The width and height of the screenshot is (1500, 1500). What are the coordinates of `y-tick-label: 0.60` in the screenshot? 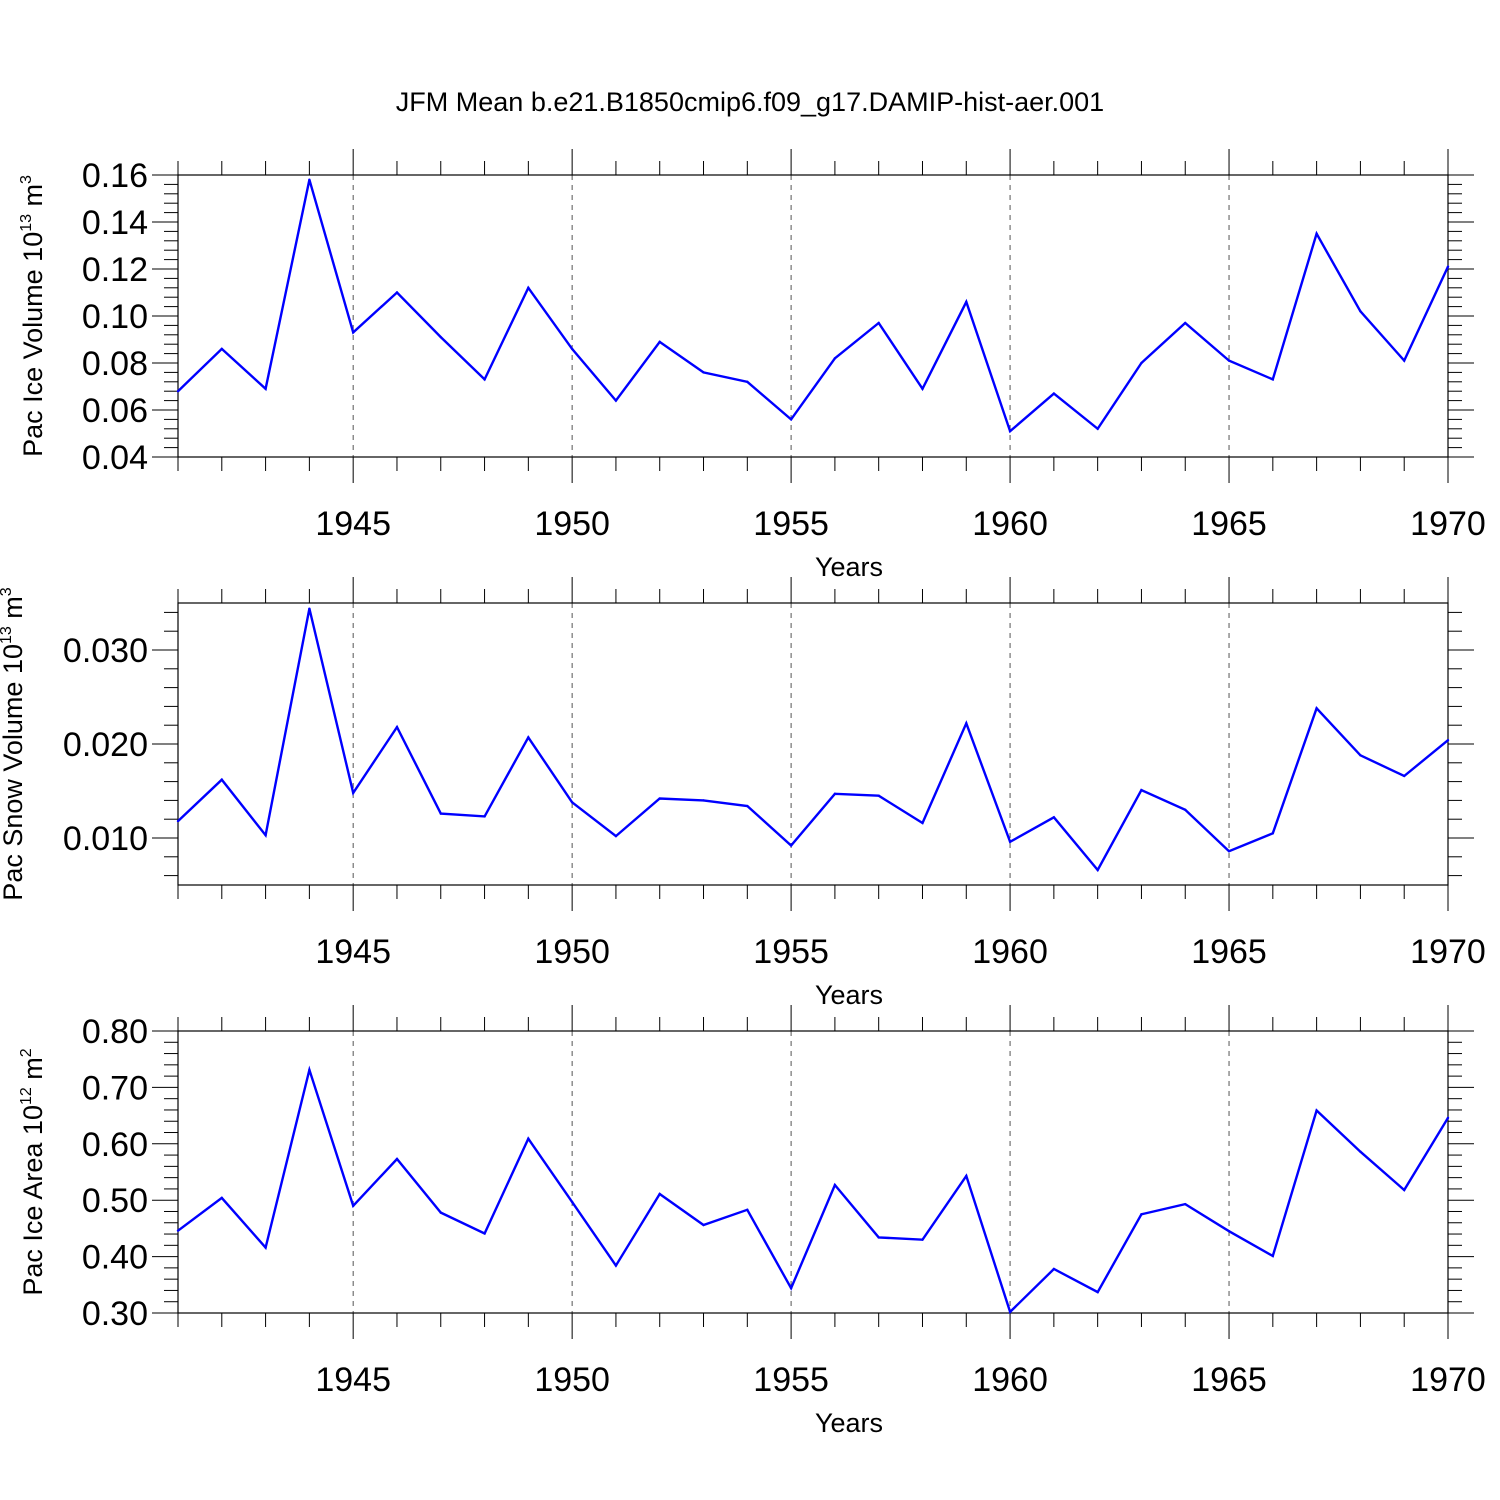 It's located at (115, 1145).